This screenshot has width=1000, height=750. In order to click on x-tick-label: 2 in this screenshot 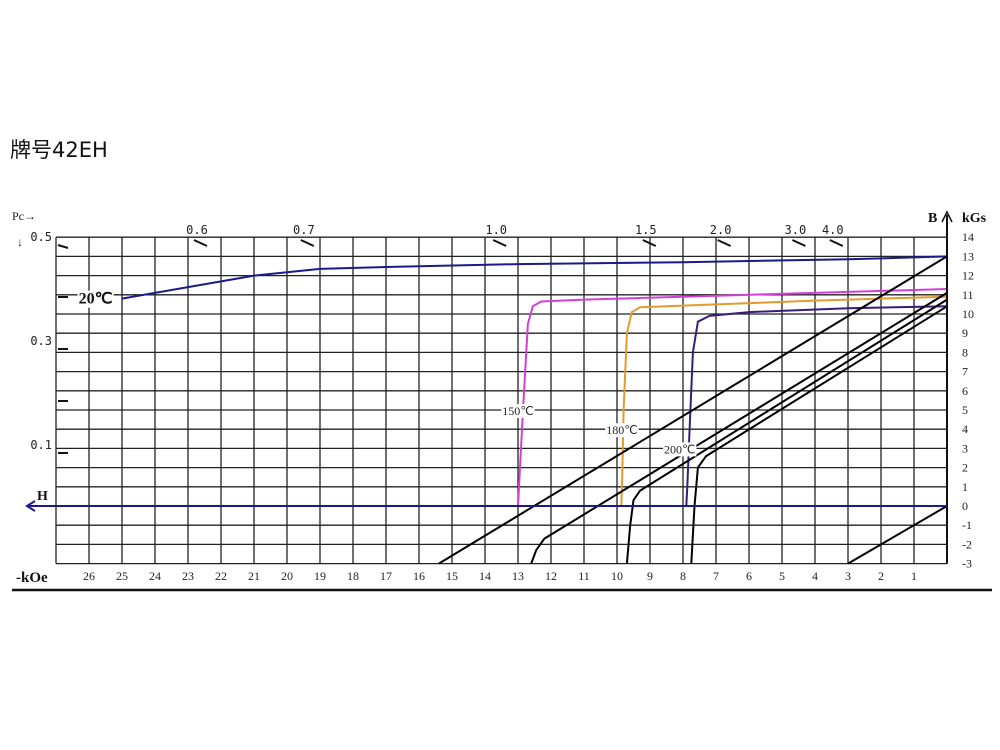, I will do `click(881, 576)`.